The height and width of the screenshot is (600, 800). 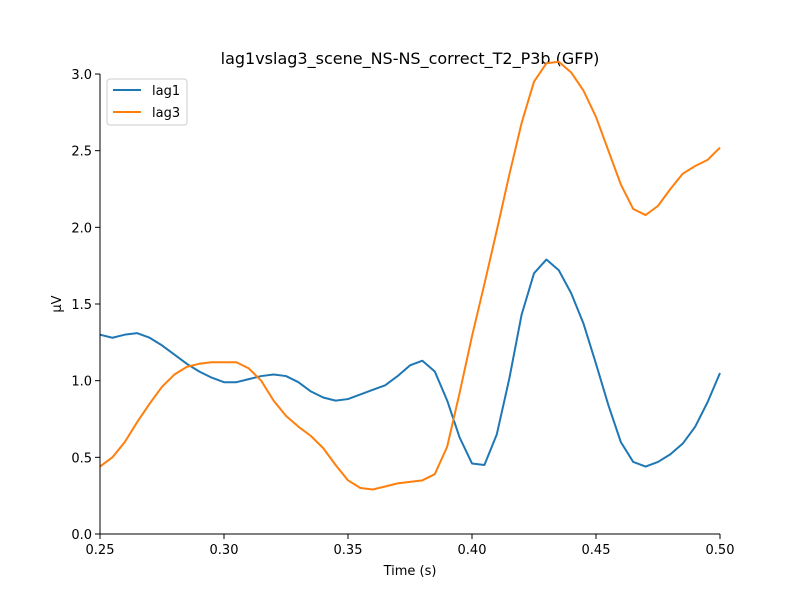 What do you see at coordinates (81, 535) in the screenshot?
I see `y-tick-label: 0.0` at bounding box center [81, 535].